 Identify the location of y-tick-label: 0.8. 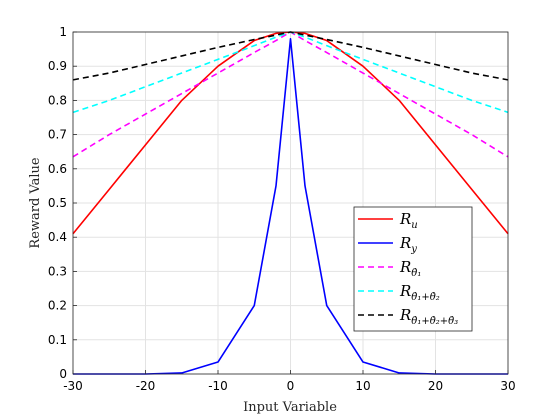
(57, 100).